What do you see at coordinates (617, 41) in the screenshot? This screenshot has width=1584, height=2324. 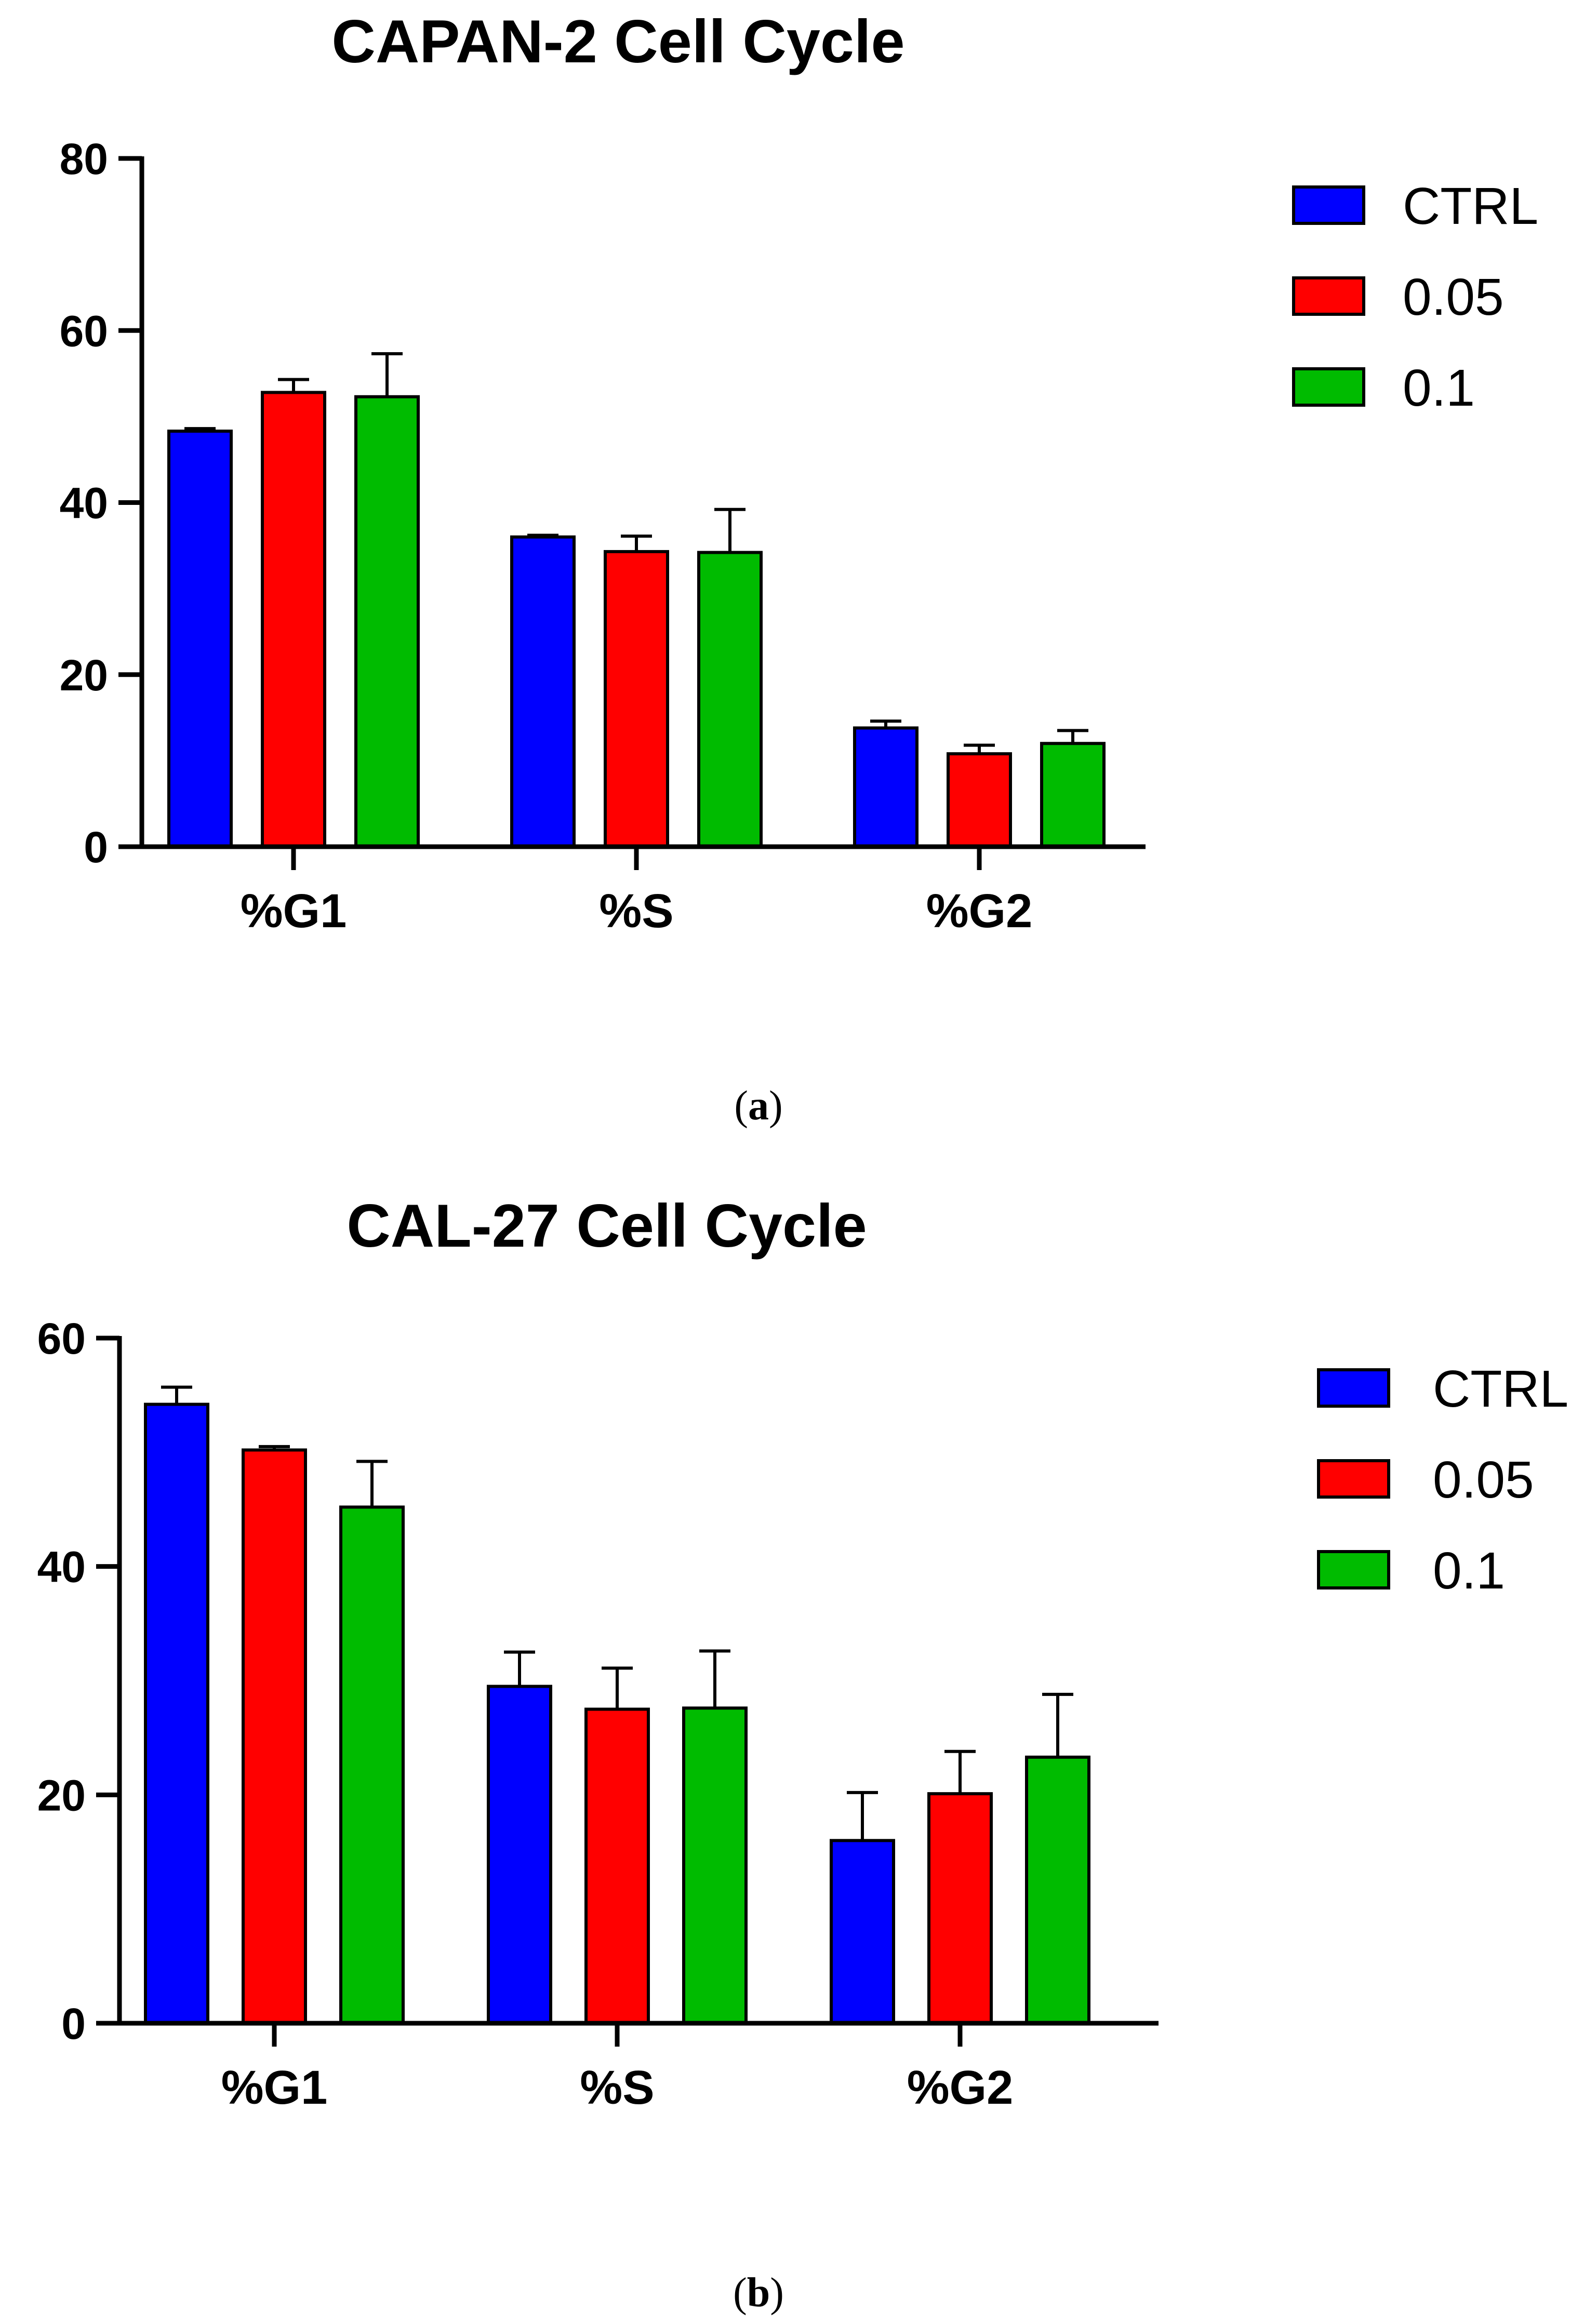 I see `chart-title: CAPAN-2 Cell Cycle` at bounding box center [617, 41].